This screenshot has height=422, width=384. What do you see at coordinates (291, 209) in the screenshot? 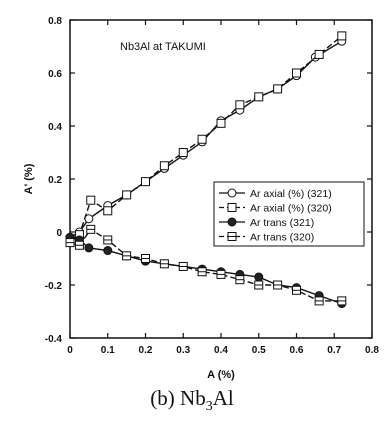
I see `legend-label-ar-axial-320: Ar axial (%) (320)` at bounding box center [291, 209].